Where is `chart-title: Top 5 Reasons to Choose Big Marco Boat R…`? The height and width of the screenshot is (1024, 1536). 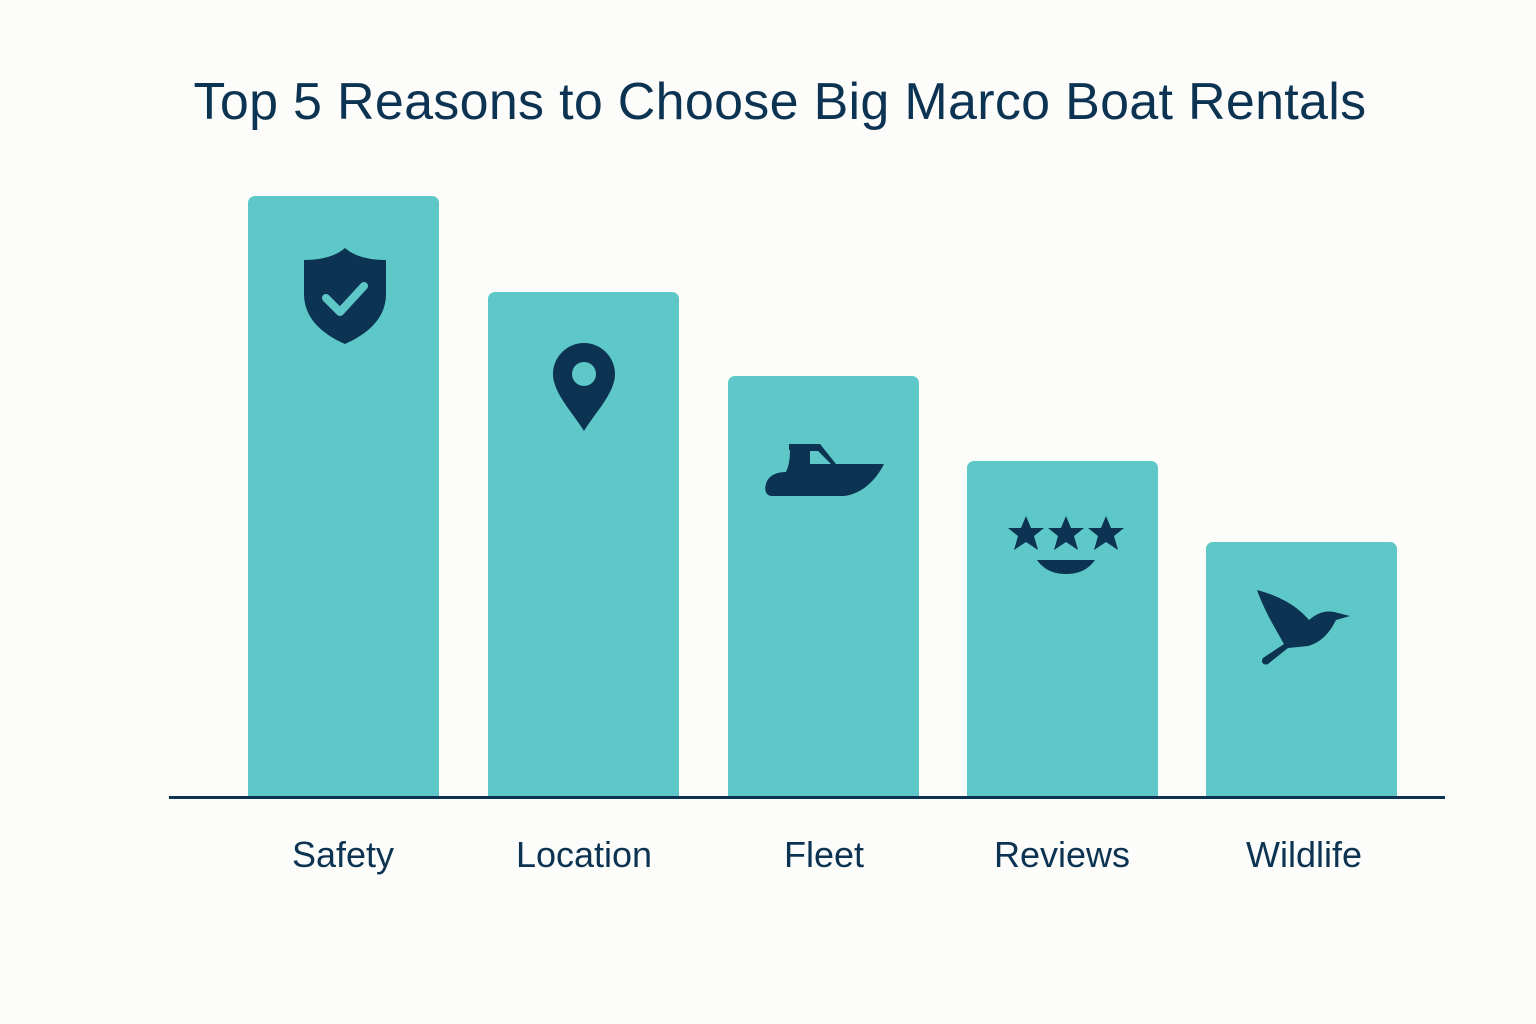
chart-title: Top 5 Reasons to Choose Big Marco Boat R… is located at coordinates (780, 102).